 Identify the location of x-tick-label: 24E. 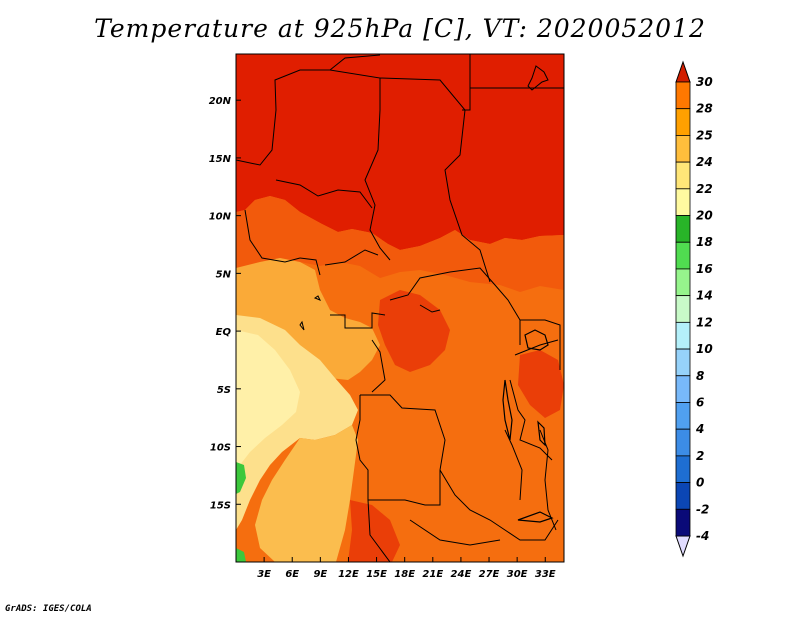
(461, 574).